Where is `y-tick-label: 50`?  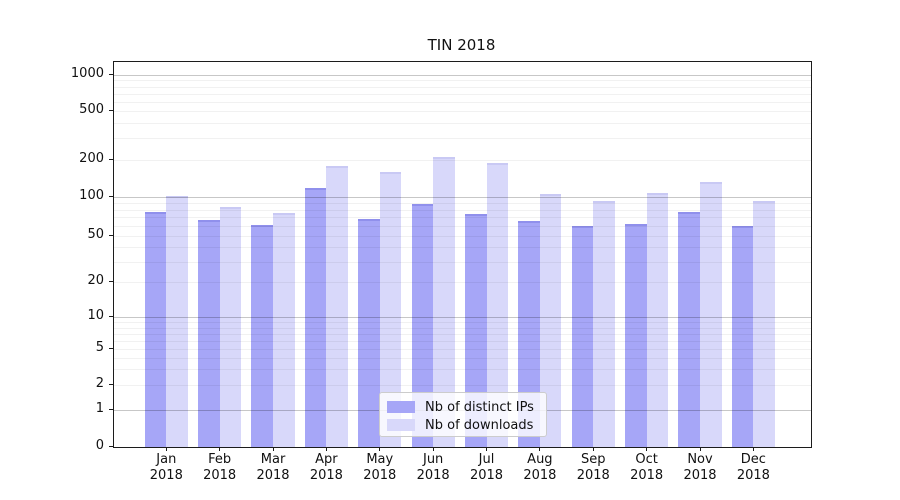 y-tick-label: 50 is located at coordinates (95, 234).